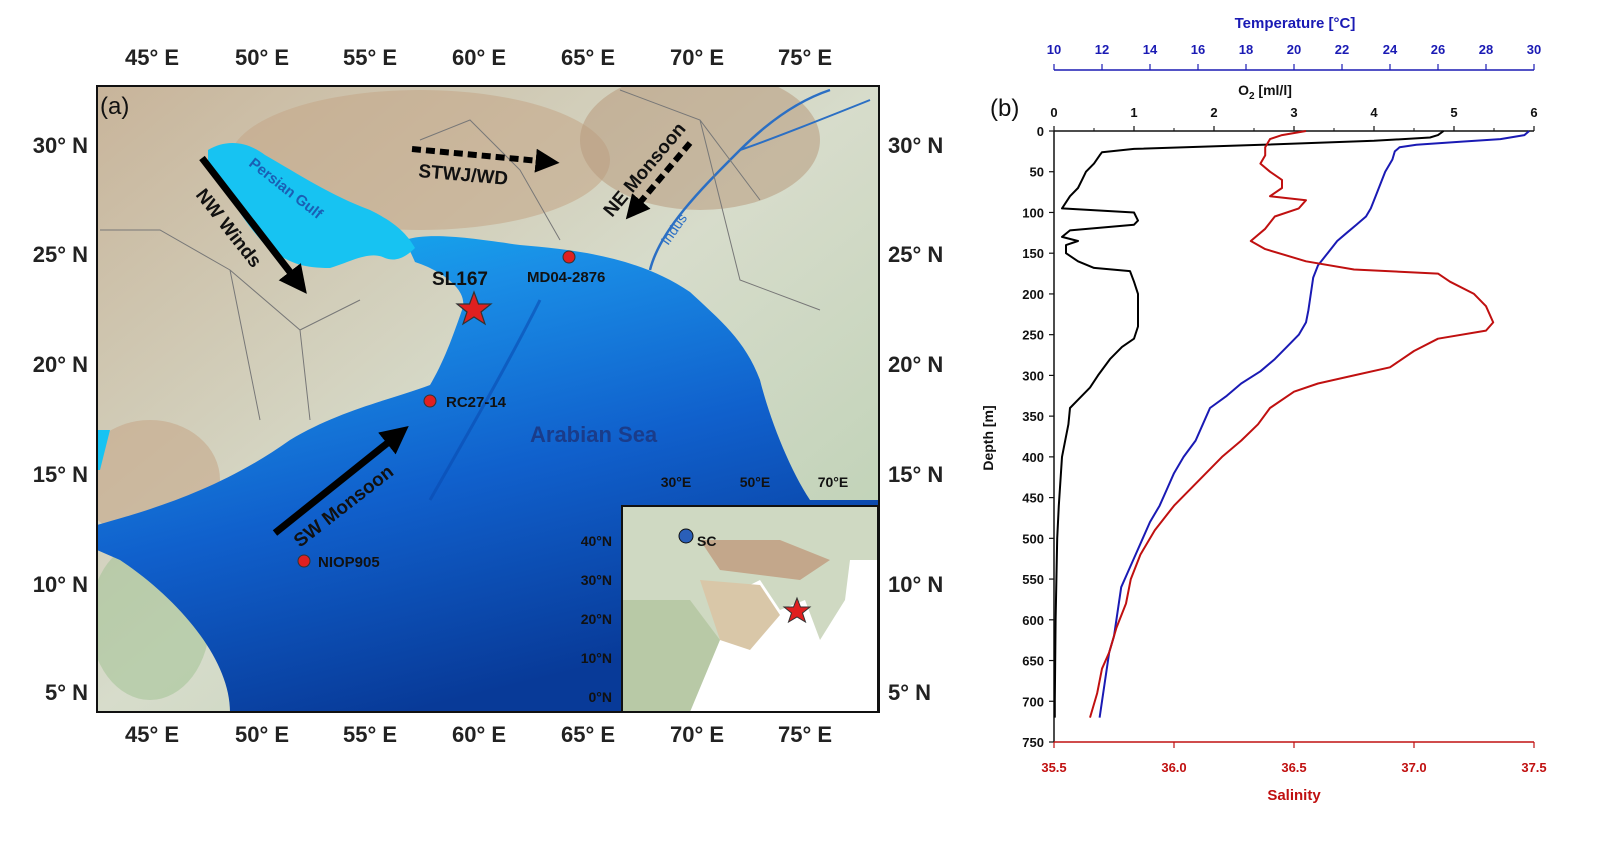 This screenshot has height=854, width=1622. What do you see at coordinates (1102, 49) in the screenshot?
I see `temperature-tick-label: 12` at bounding box center [1102, 49].